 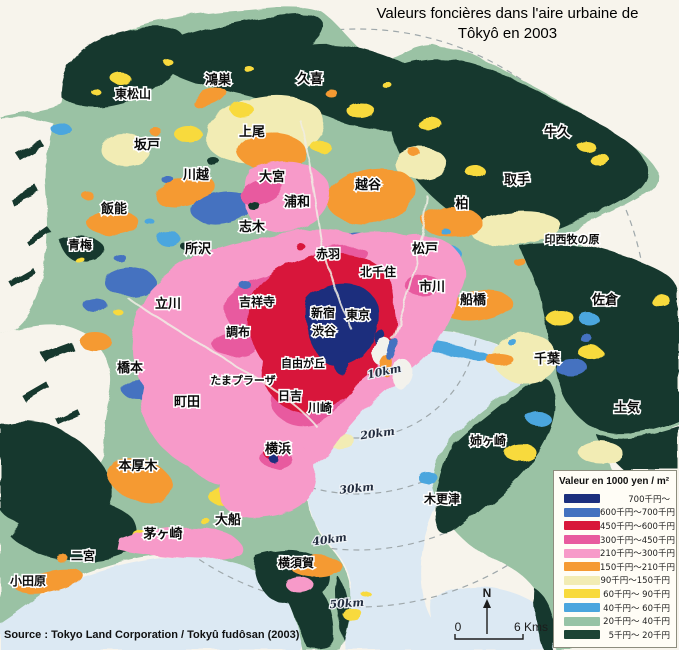 I want to click on place-label: 横須賀, so click(x=296, y=562).